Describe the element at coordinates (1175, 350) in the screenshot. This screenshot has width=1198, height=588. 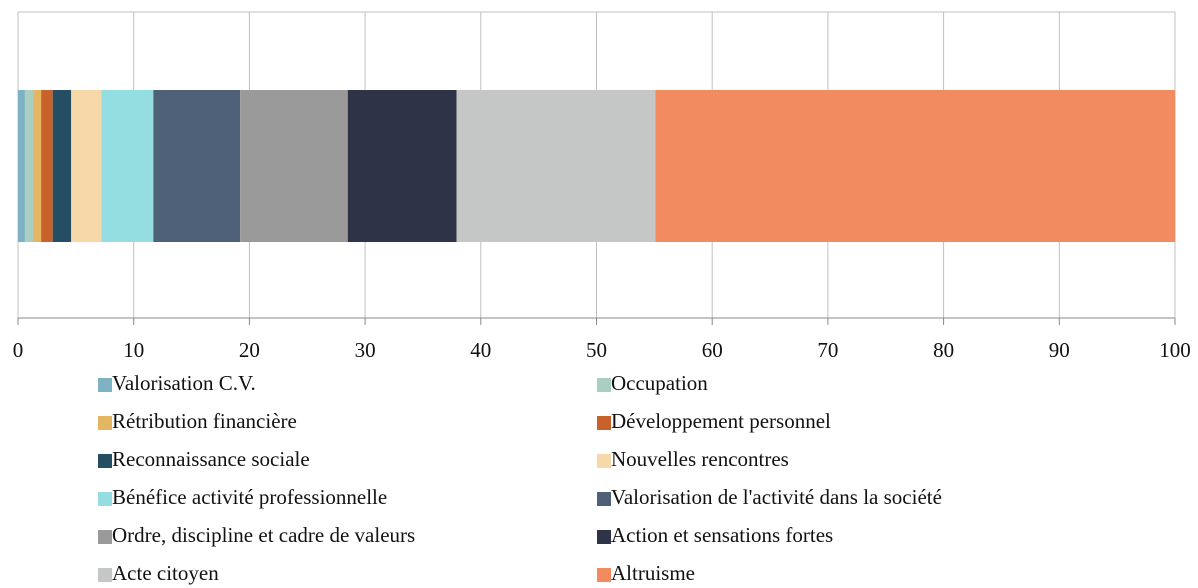
I see `x-tick-label: 100` at that location.